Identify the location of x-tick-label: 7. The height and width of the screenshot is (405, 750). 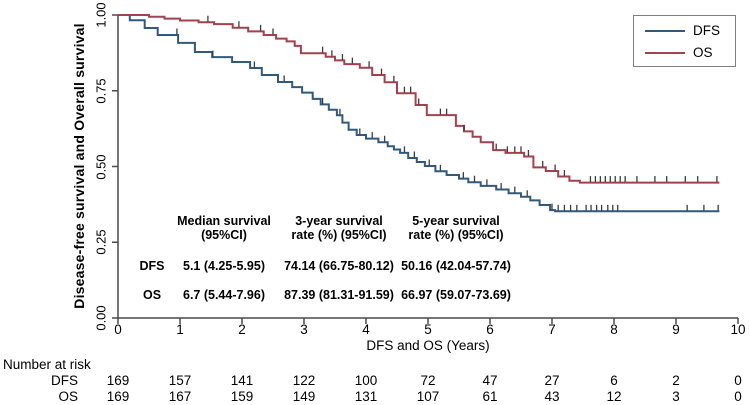
(552, 329).